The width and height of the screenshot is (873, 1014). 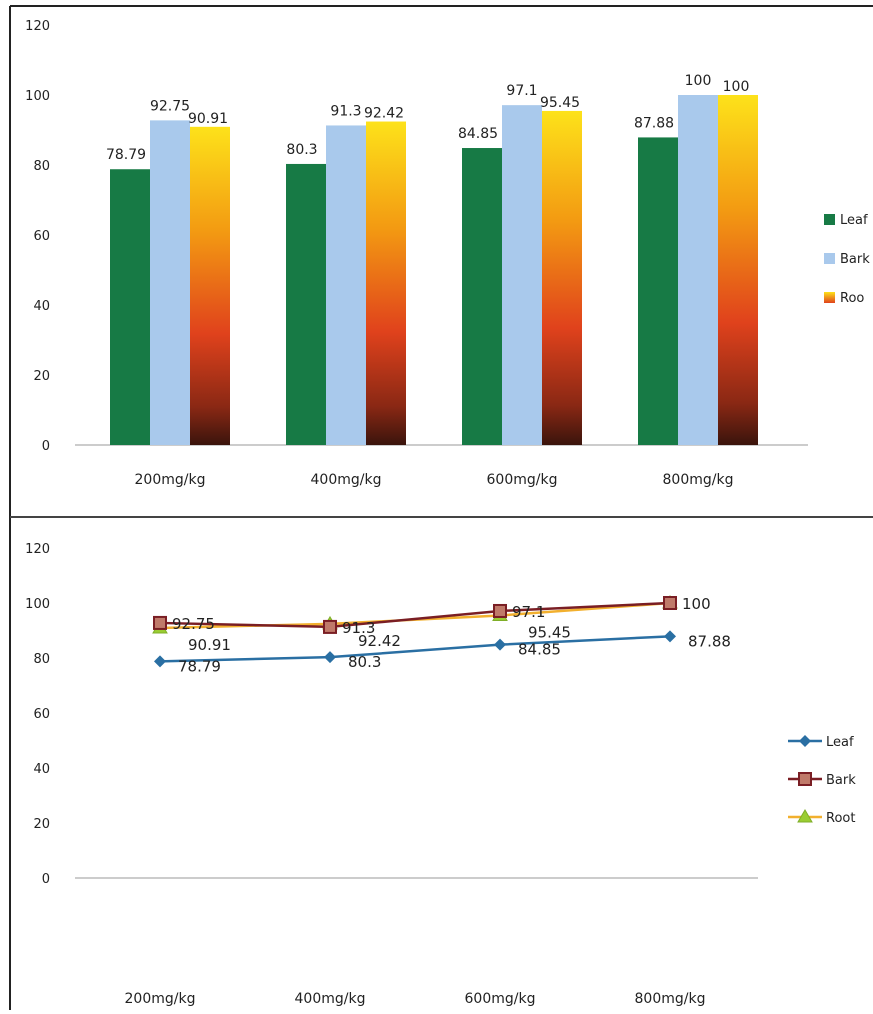 What do you see at coordinates (379, 641) in the screenshot?
I see `line-value-label-root-400mg-kg: 92.42` at bounding box center [379, 641].